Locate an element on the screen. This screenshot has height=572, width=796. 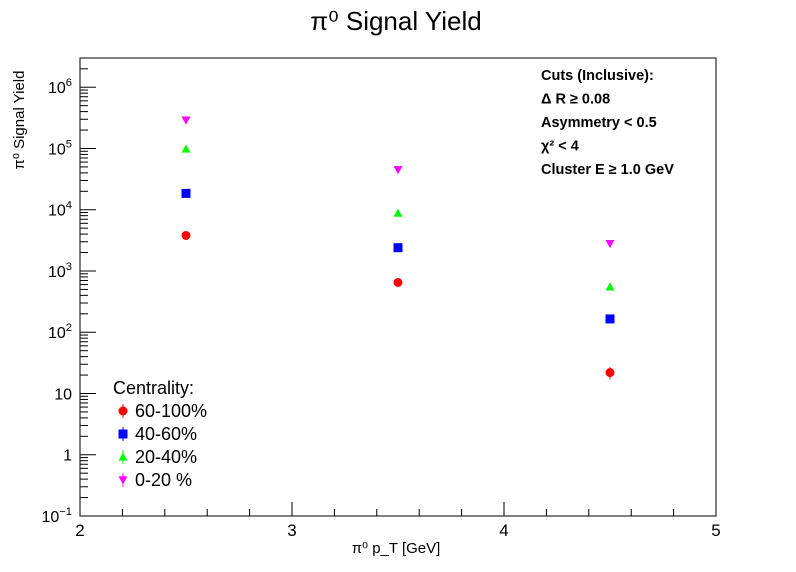
annotation-line: χ² < 4 is located at coordinates (560, 147).